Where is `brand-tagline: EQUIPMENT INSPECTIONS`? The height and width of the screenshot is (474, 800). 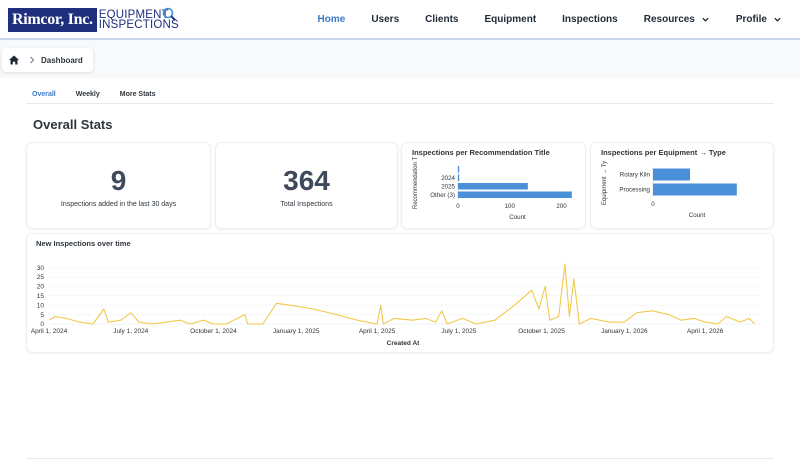
brand-tagline: EQUIPMENT INSPECTIONS is located at coordinates (138, 20).